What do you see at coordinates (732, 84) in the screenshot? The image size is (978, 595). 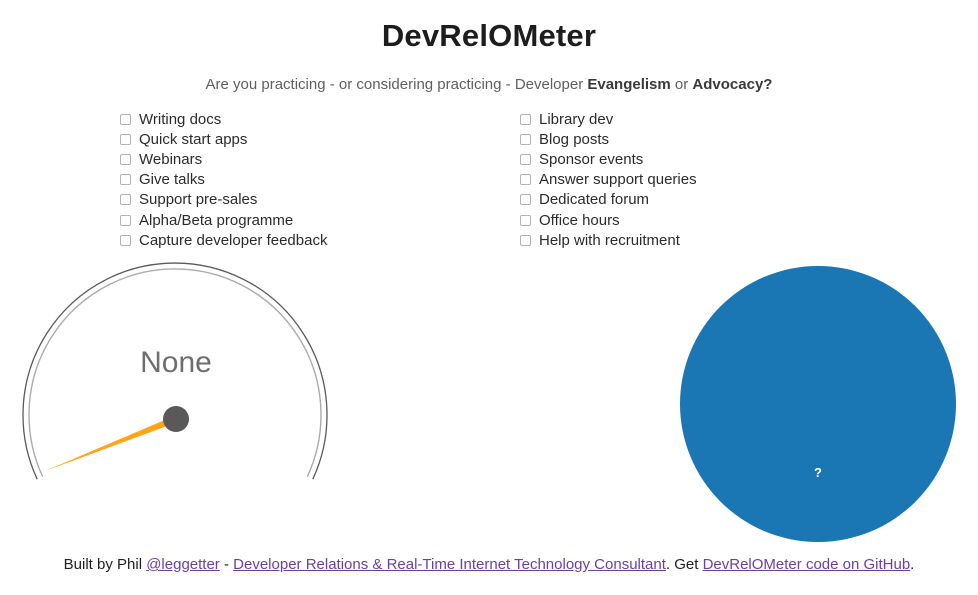 I see `subtitle-emphasis-advocacy: Advocacy?` at bounding box center [732, 84].